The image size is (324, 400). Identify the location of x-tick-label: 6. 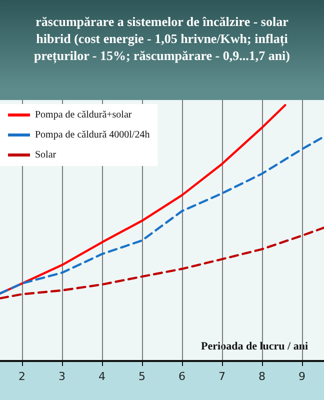
(182, 376).